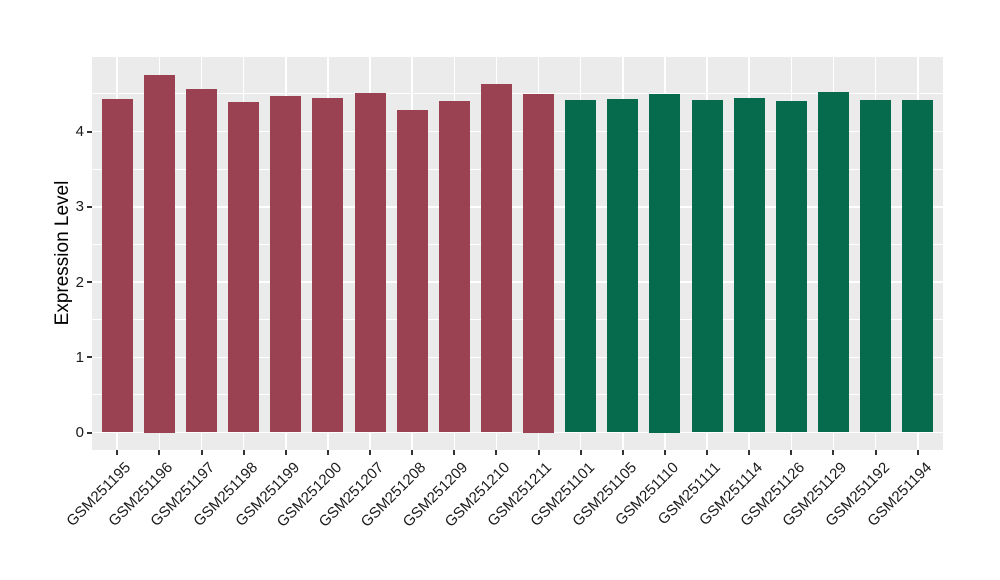  Describe the element at coordinates (79, 357) in the screenshot. I see `y-tick-label: 1` at that location.